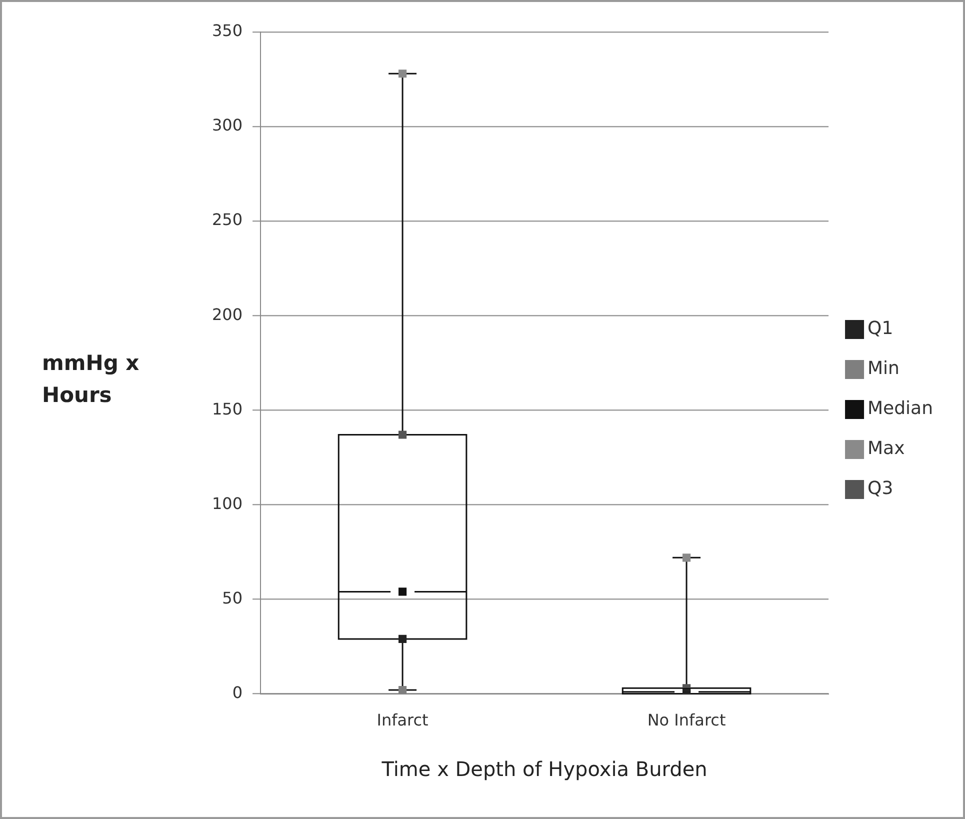 This screenshot has height=819, width=965. What do you see at coordinates (232, 598) in the screenshot?
I see `y-tick-label: 50` at bounding box center [232, 598].